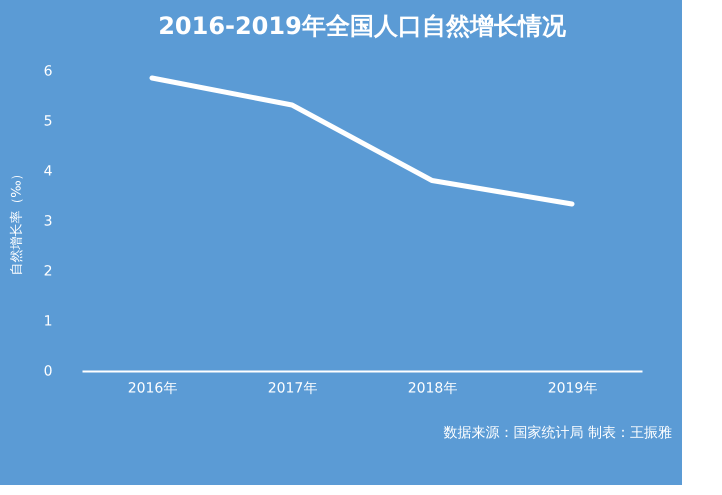  What do you see at coordinates (558, 433) in the screenshot?
I see `source-note: 数据来源：国家统计局 制表：王振雅` at bounding box center [558, 433].